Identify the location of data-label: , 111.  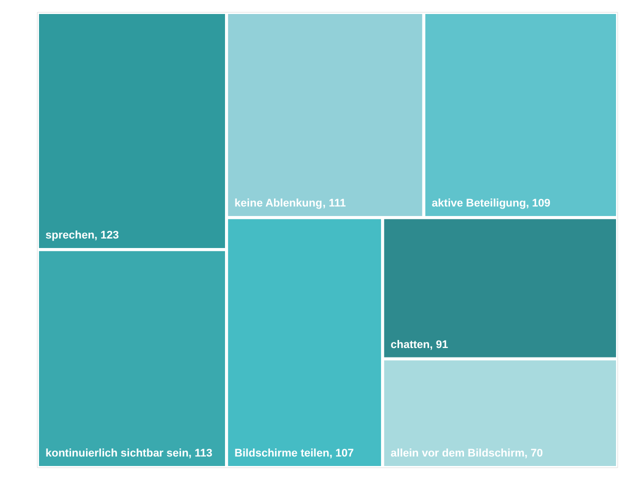
(334, 204).